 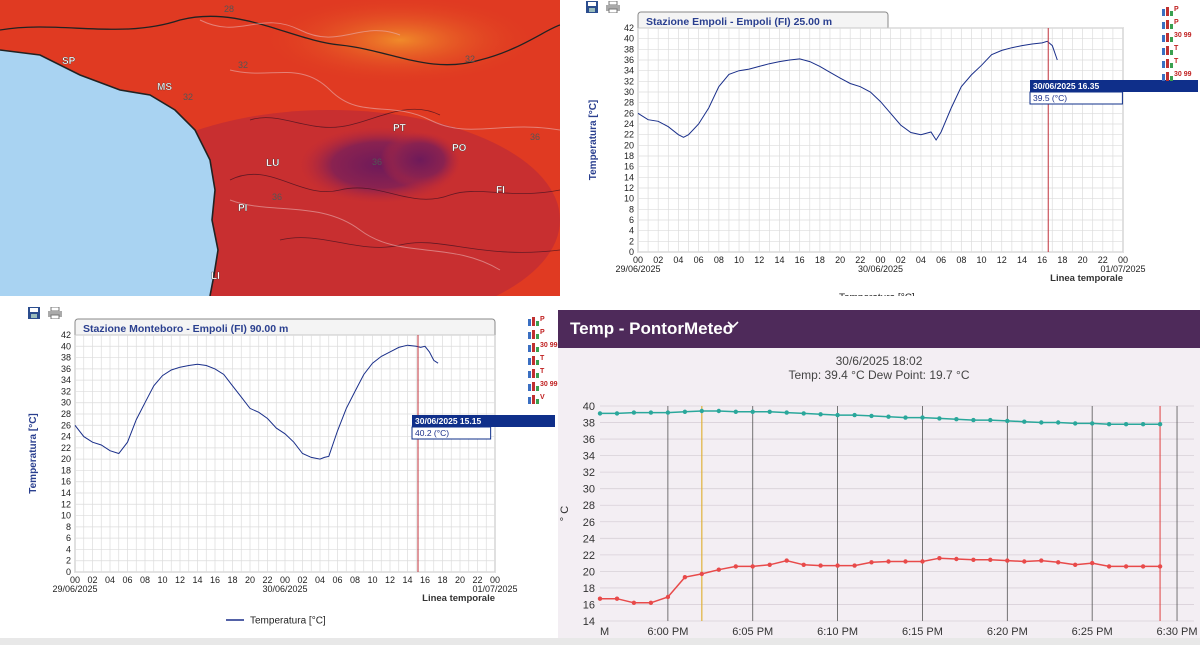 I want to click on x-tick-label: 08, so click(x=145, y=580).